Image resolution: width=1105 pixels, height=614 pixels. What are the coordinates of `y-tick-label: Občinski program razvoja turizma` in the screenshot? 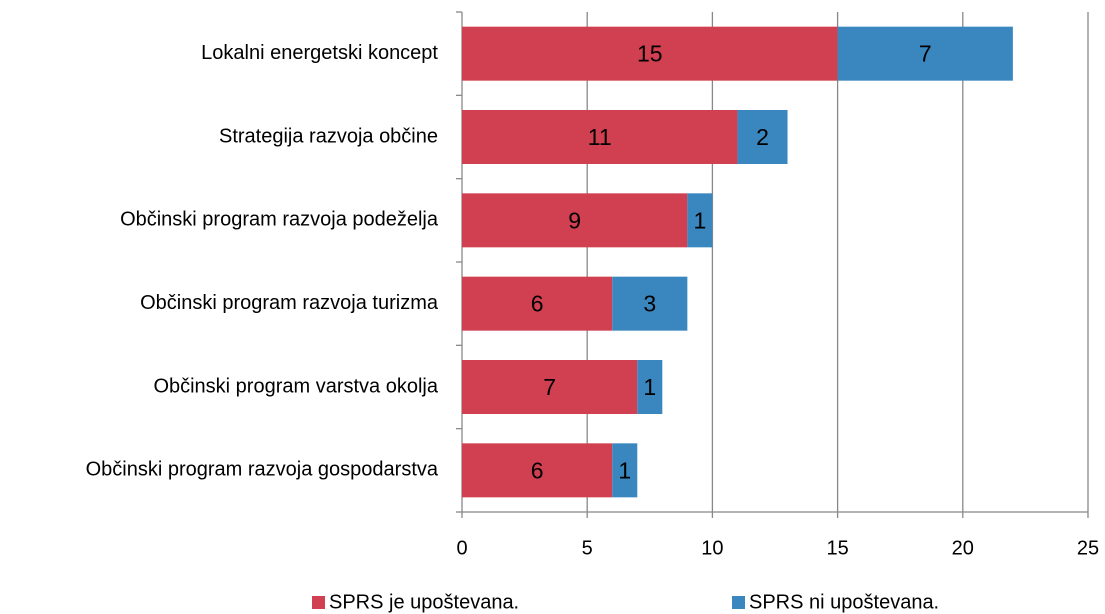 It's located at (289, 303).